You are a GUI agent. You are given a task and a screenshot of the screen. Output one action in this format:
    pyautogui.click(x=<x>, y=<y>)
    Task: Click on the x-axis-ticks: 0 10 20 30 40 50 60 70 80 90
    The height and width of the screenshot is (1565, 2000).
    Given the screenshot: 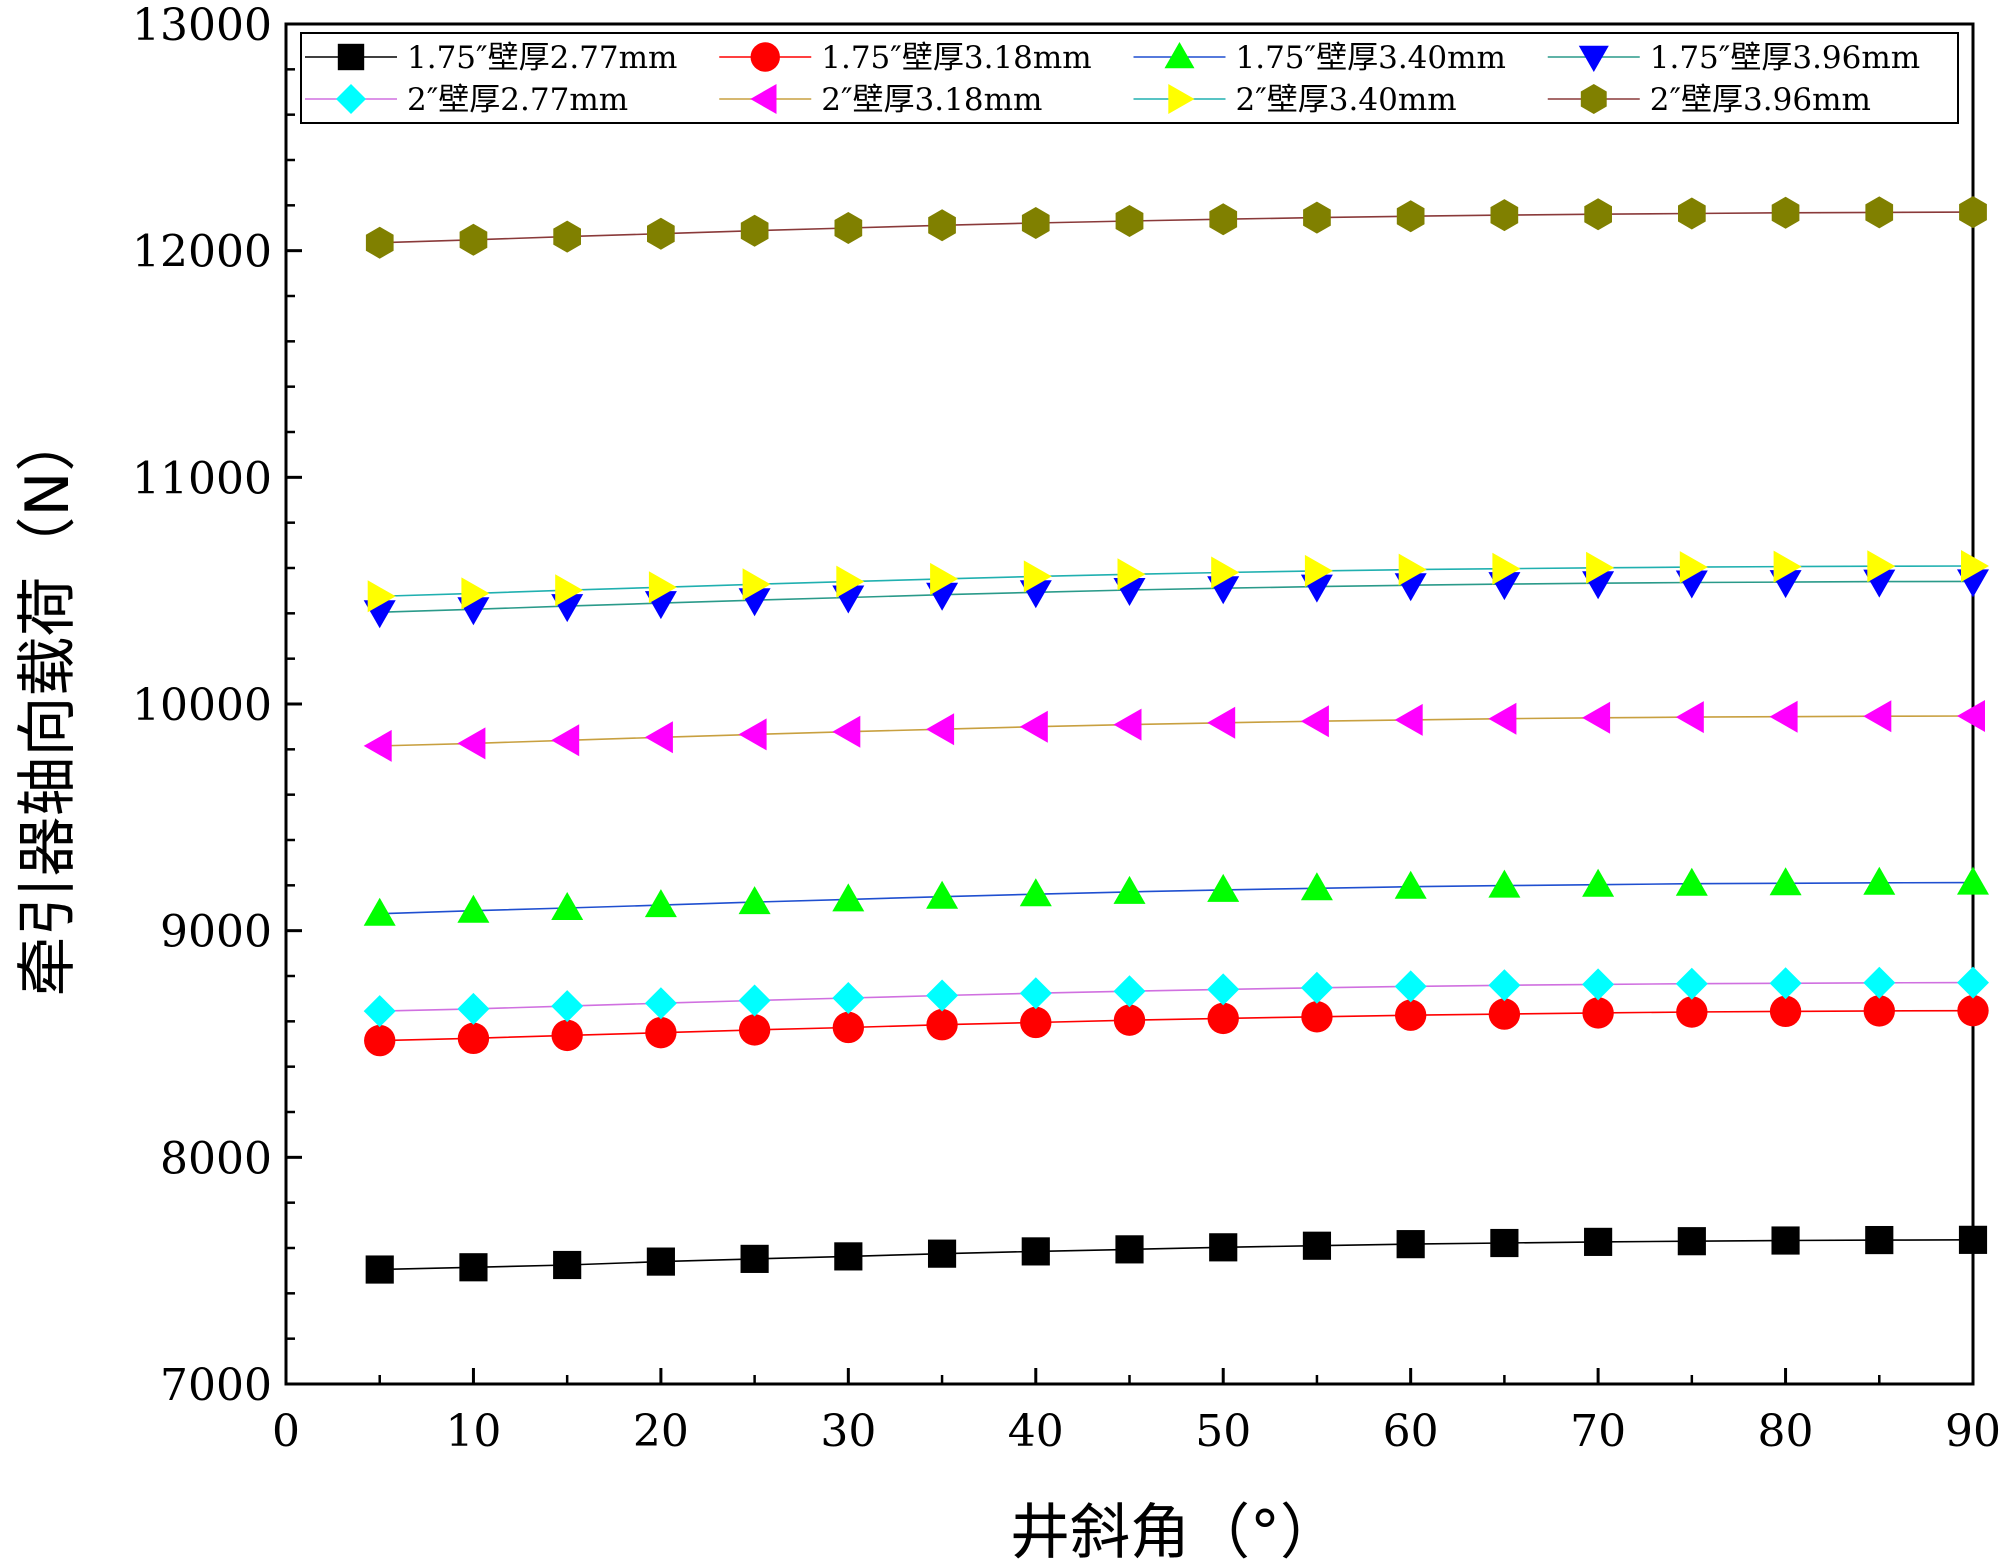 What is the action you would take?
    pyautogui.click(x=1136, y=1412)
    